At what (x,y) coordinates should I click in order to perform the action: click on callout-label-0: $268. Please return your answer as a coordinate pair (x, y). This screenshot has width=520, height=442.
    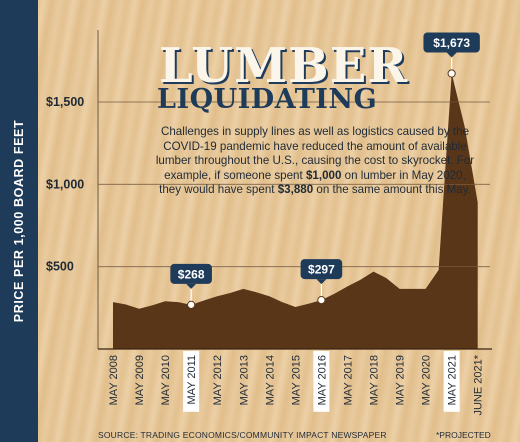
    Looking at the image, I should click on (191, 274).